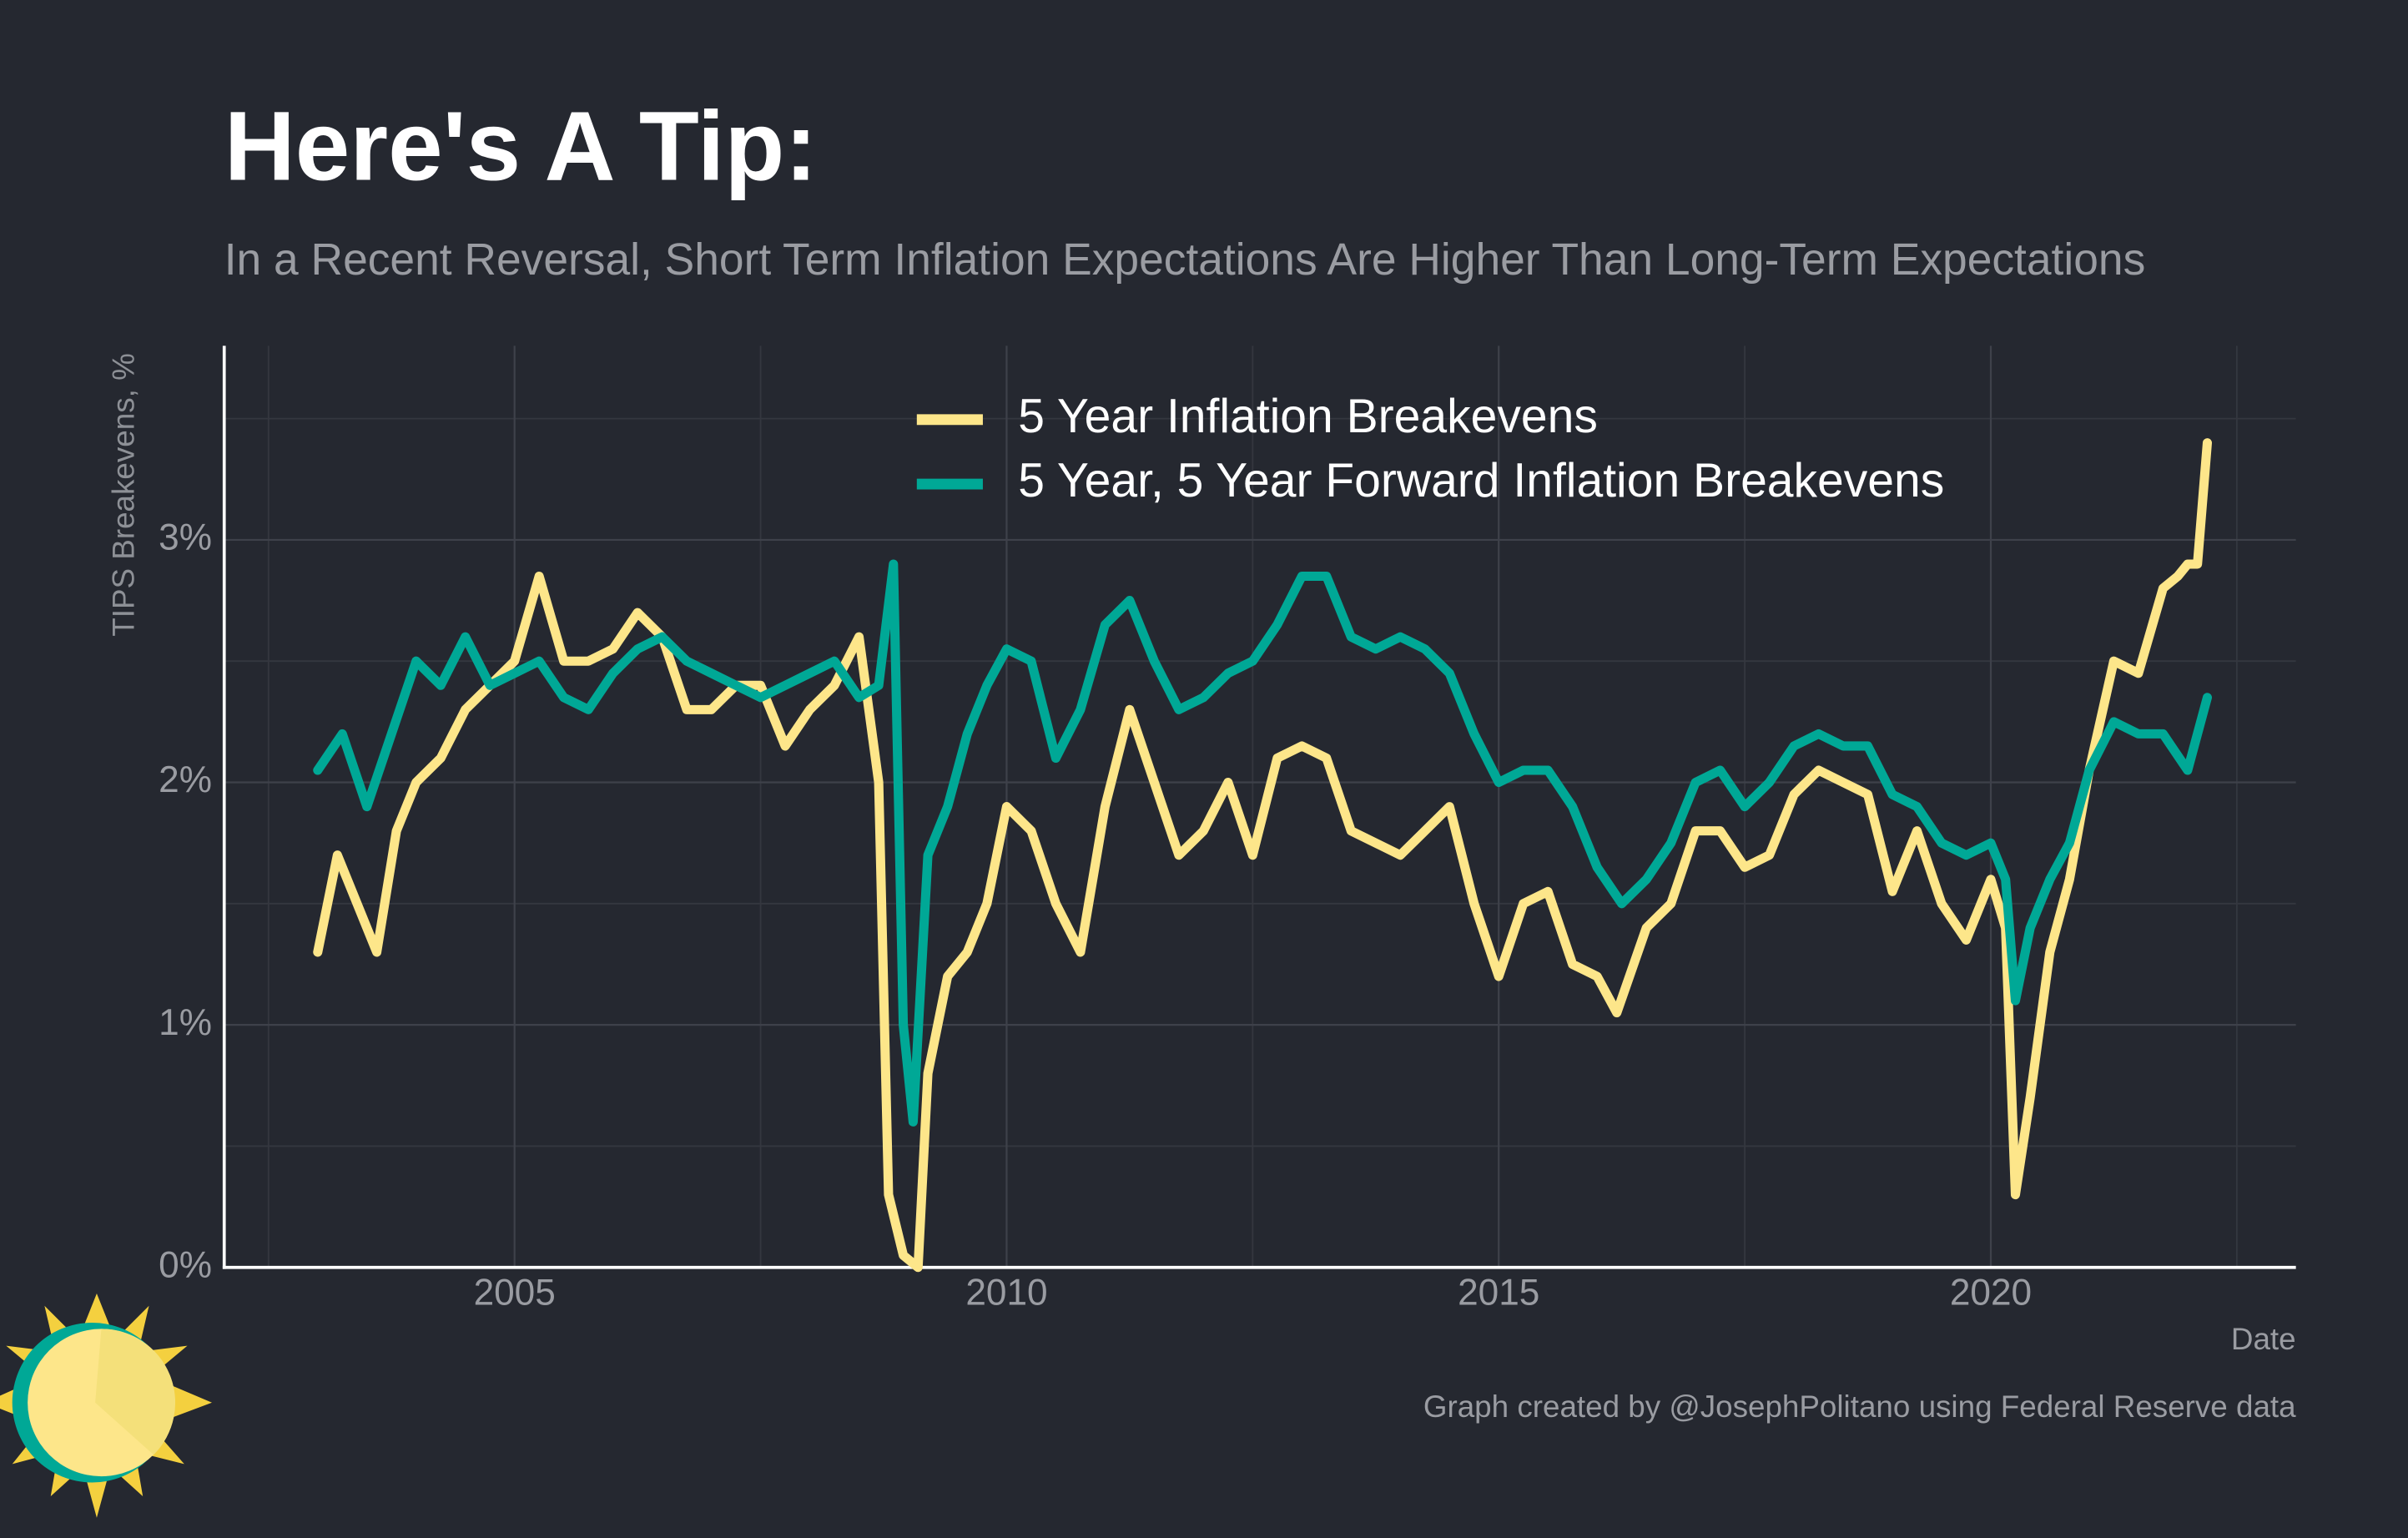 The image size is (2408, 1538). What do you see at coordinates (1308, 416) in the screenshot?
I see `legend-label: 5 Year Inflation Breakevens` at bounding box center [1308, 416].